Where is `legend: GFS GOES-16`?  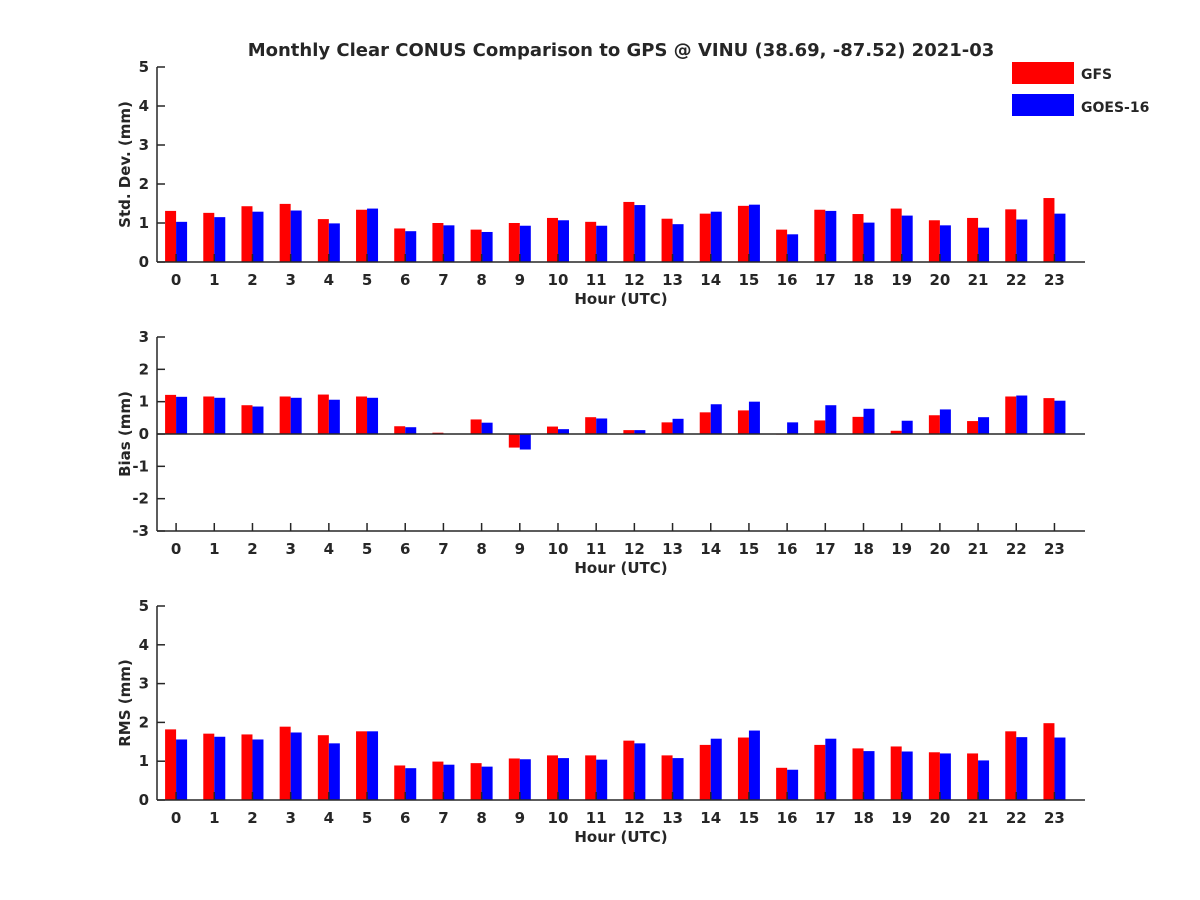 legend: GFS GOES-16 is located at coordinates (1080, 89).